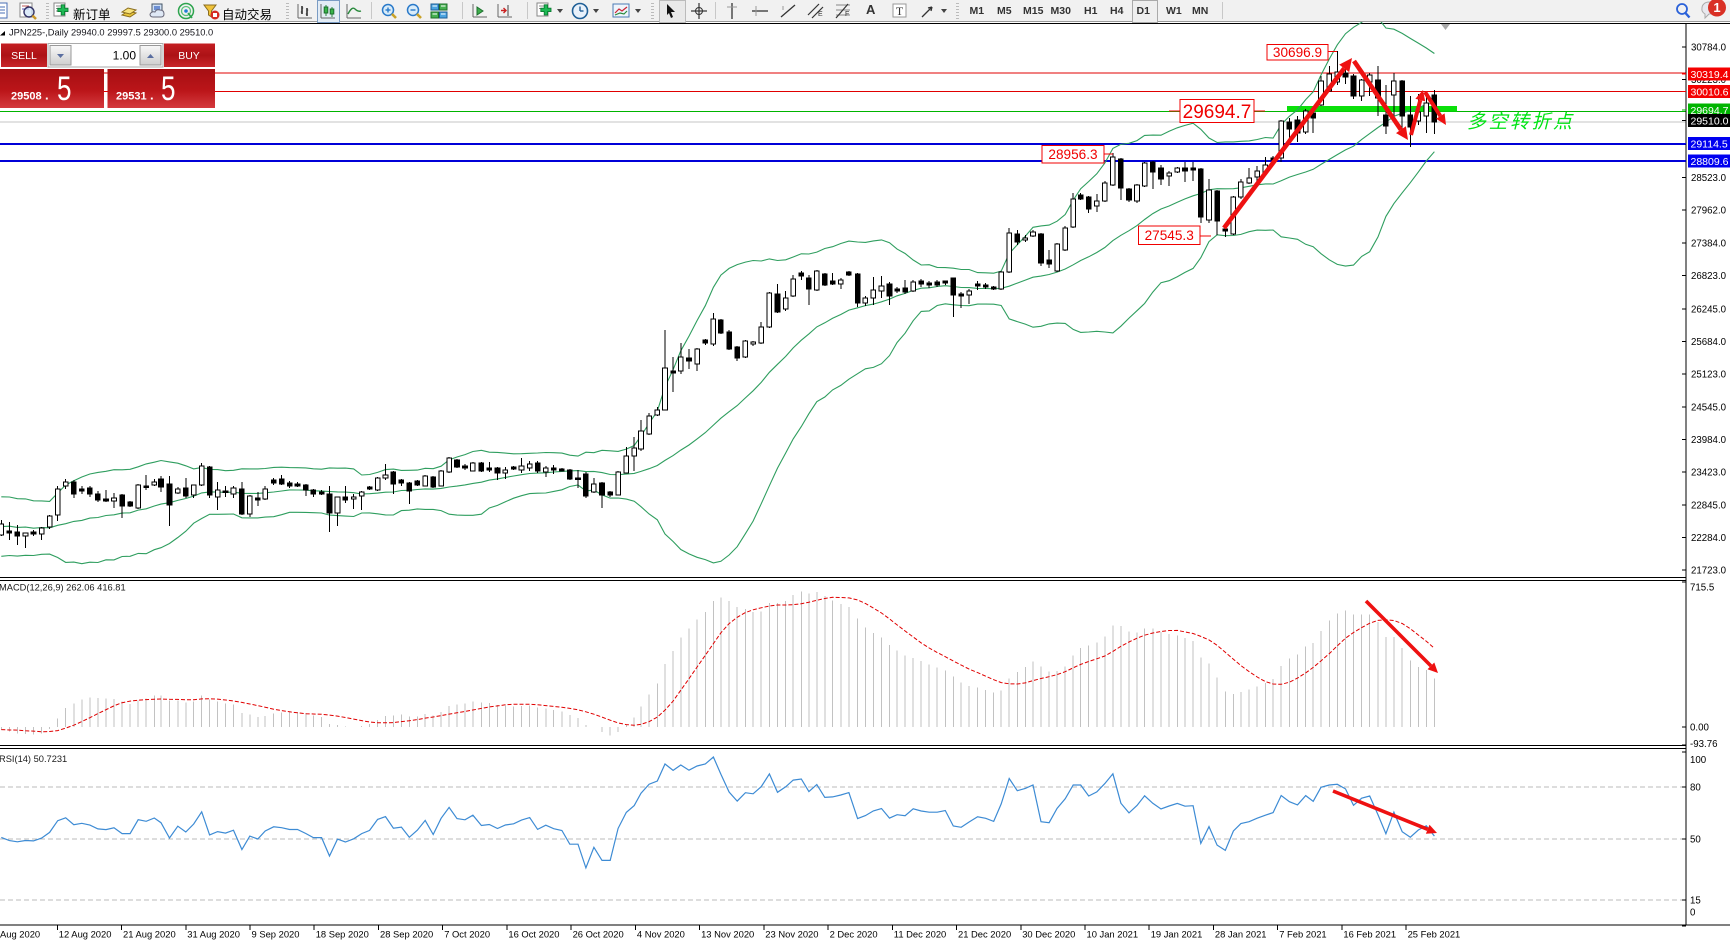 The height and width of the screenshot is (944, 1730). I want to click on svg-text: 30010.6, so click(1710, 93).